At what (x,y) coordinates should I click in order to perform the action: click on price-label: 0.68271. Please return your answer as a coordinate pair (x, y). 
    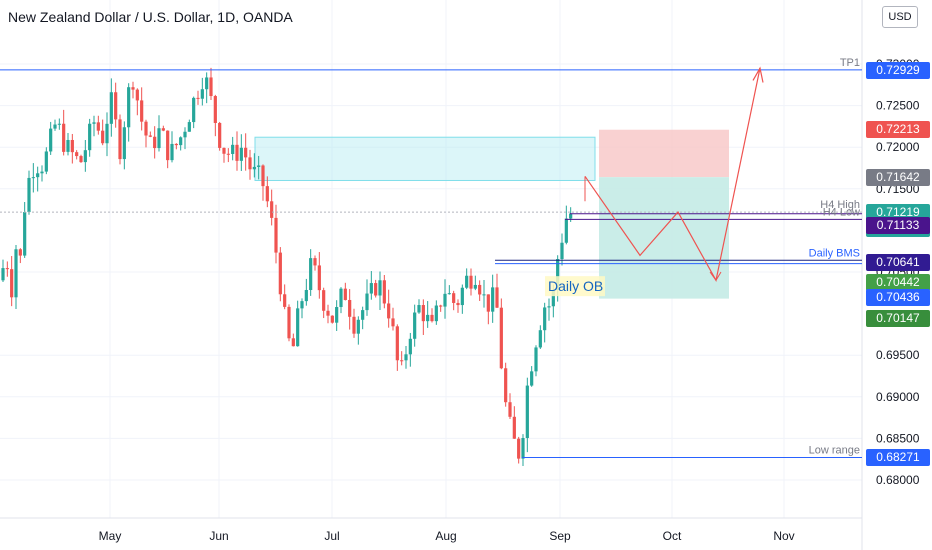
    Looking at the image, I should click on (898, 458).